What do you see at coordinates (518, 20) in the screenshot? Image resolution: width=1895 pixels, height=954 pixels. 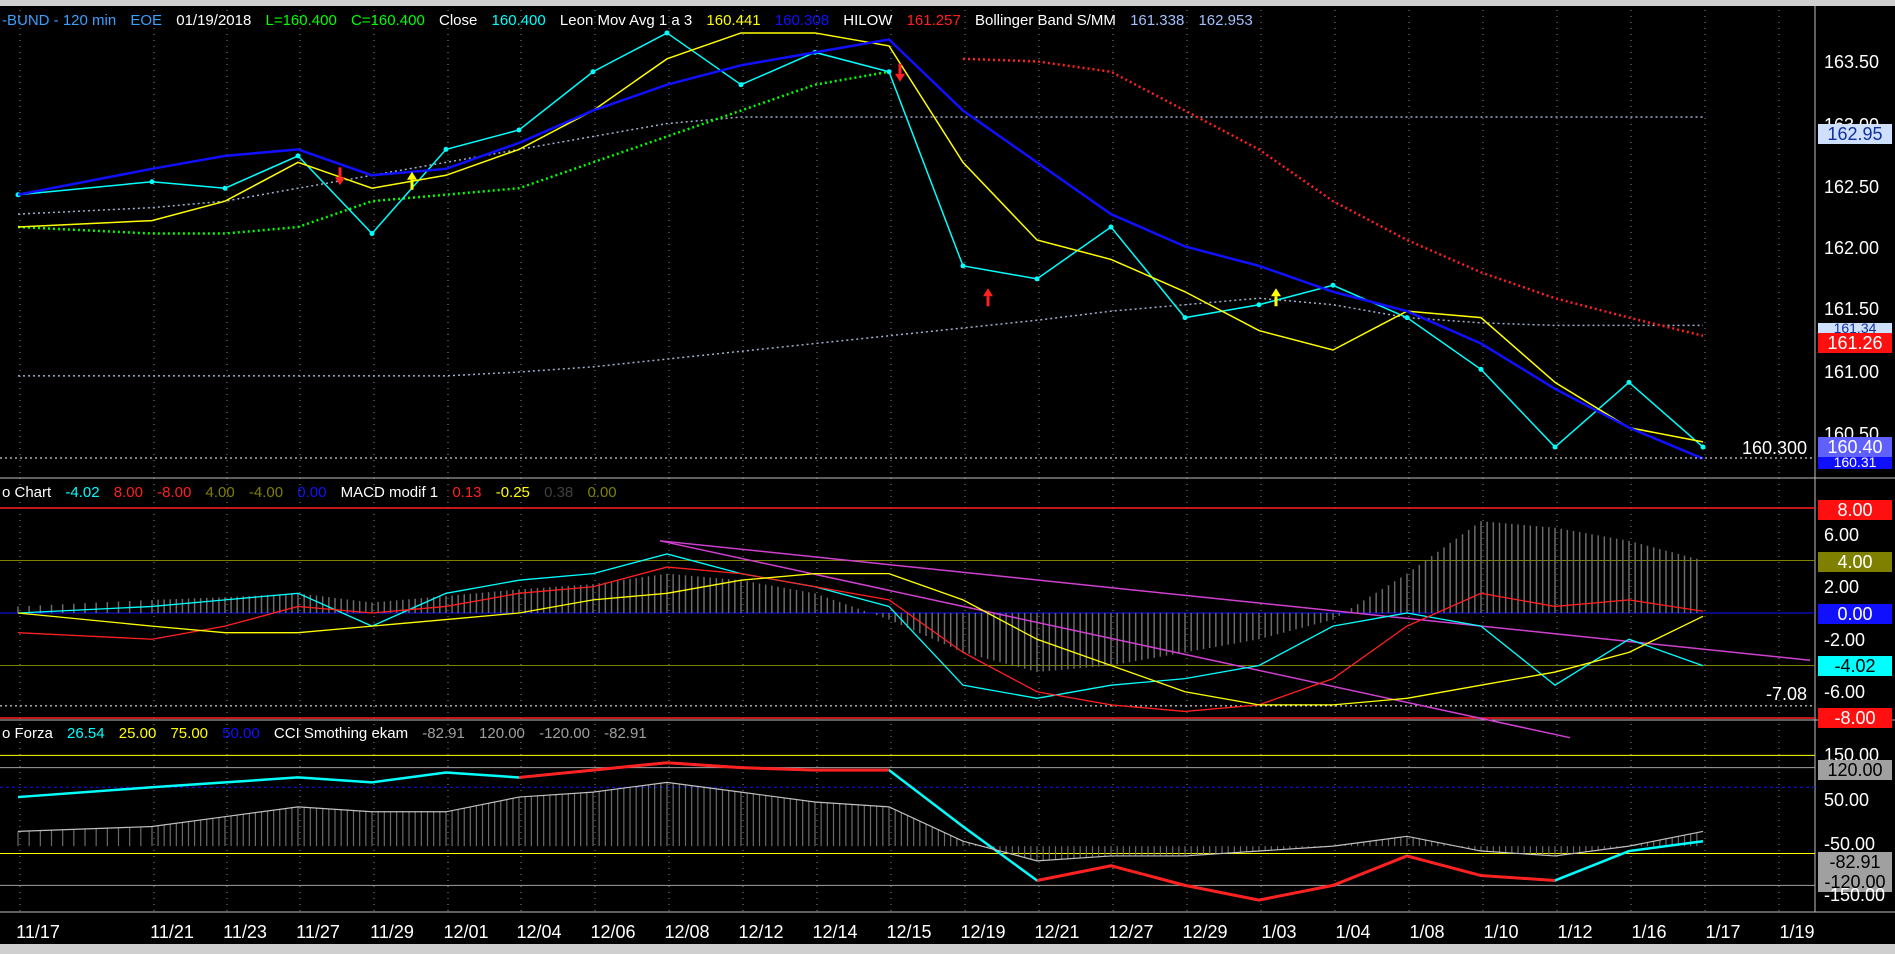 I see `close-price-label: 160.400` at bounding box center [518, 20].